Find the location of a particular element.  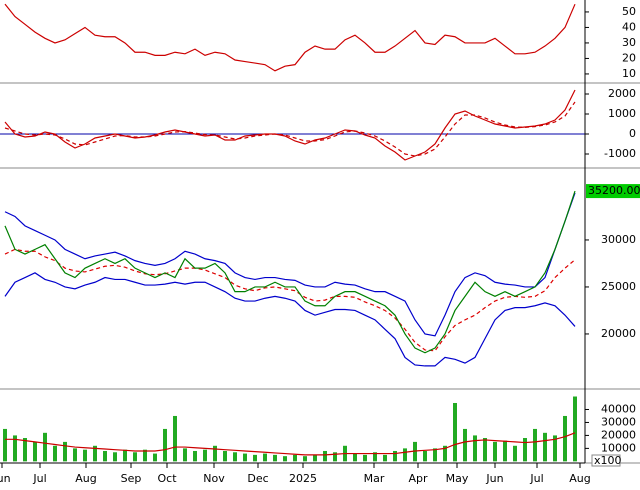

y-tick-label: 10 is located at coordinates (629, 73).